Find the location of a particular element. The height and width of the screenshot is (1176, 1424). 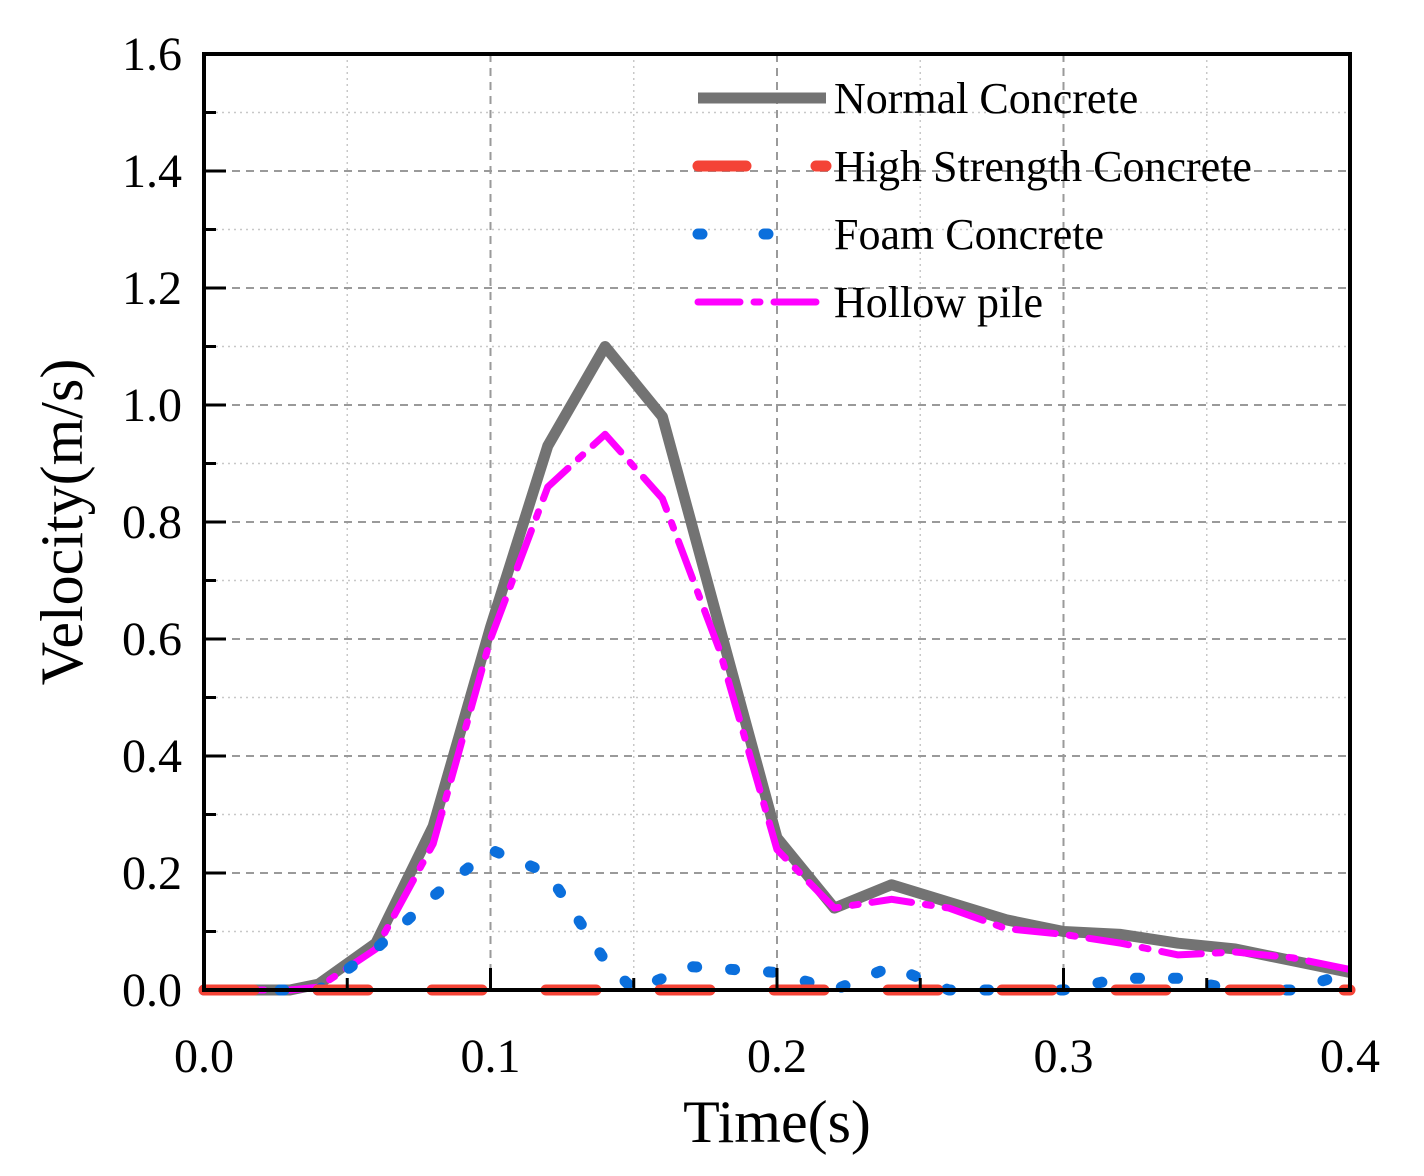

legend-label-foam-concrete: Foam Concrete is located at coordinates (969, 234).